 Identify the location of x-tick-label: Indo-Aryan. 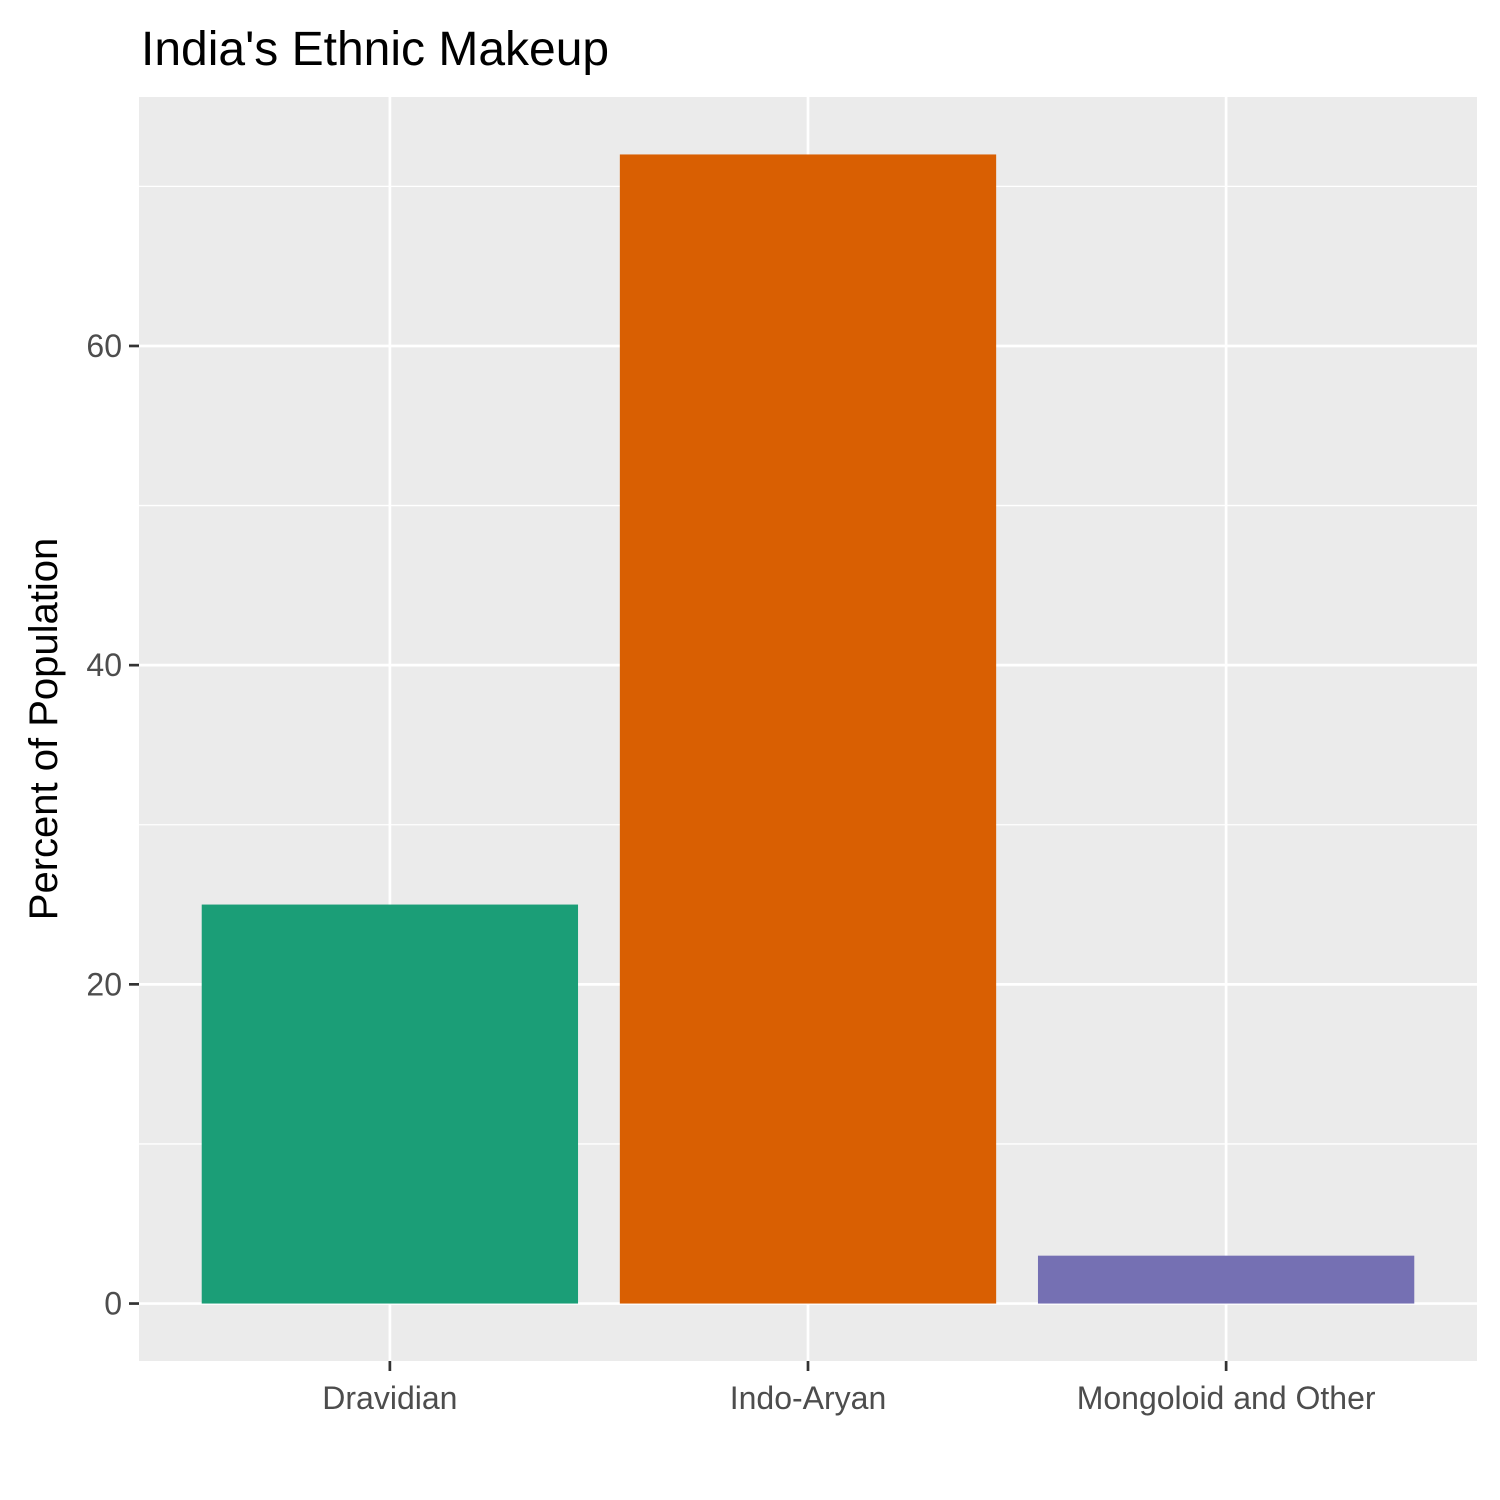
(808, 1398).